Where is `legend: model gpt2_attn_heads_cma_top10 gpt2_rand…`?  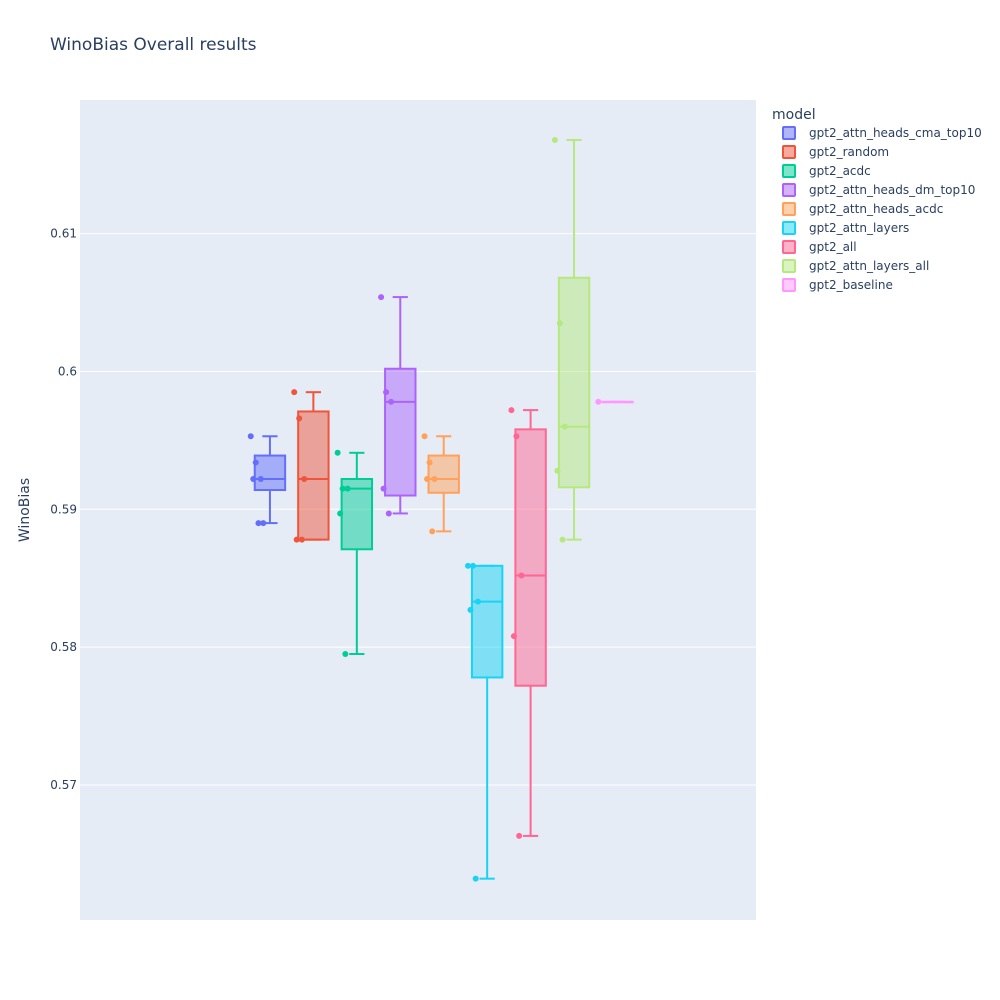
legend: model gpt2_attn_heads_cma_top10 gpt2_rand… is located at coordinates (877, 199).